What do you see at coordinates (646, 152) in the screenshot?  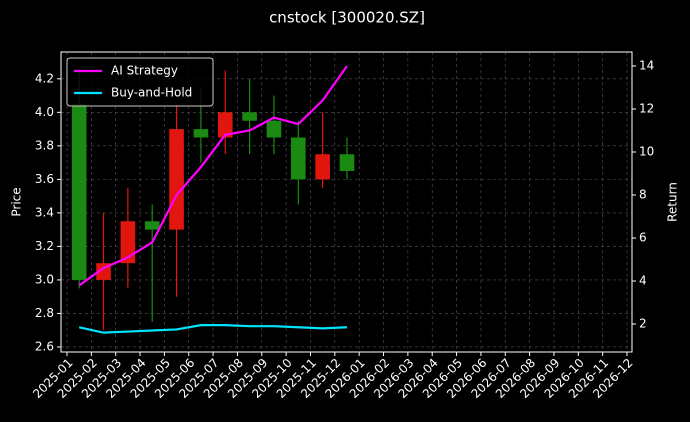 I see `y2-tick-label: 10` at bounding box center [646, 152].